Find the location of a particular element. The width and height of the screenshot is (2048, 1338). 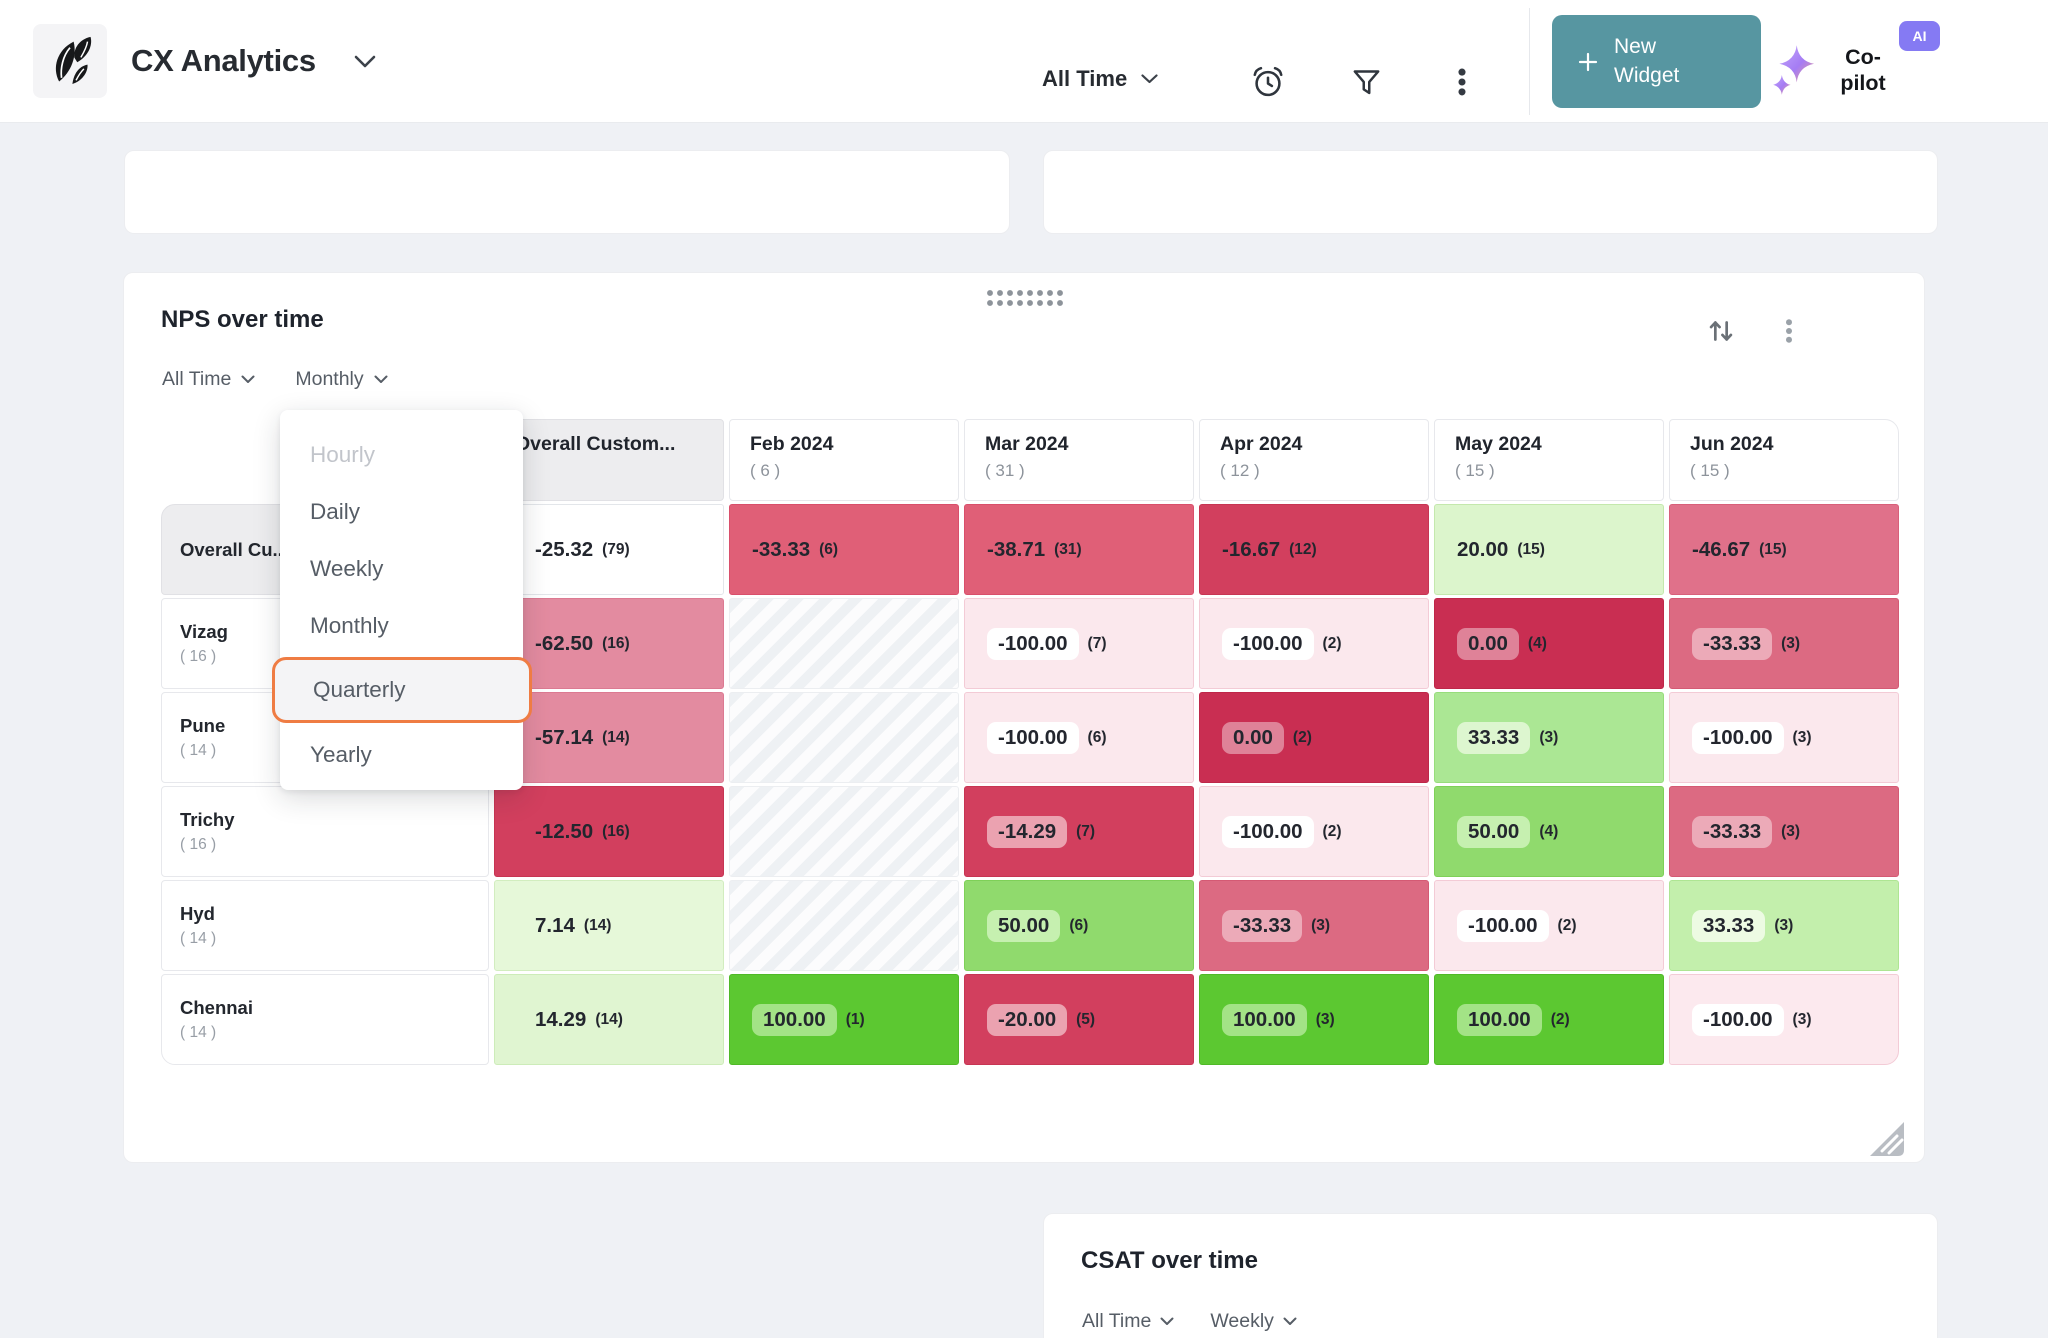

nps-cell-5-3: 100.00 (3) is located at coordinates (1314, 1019).